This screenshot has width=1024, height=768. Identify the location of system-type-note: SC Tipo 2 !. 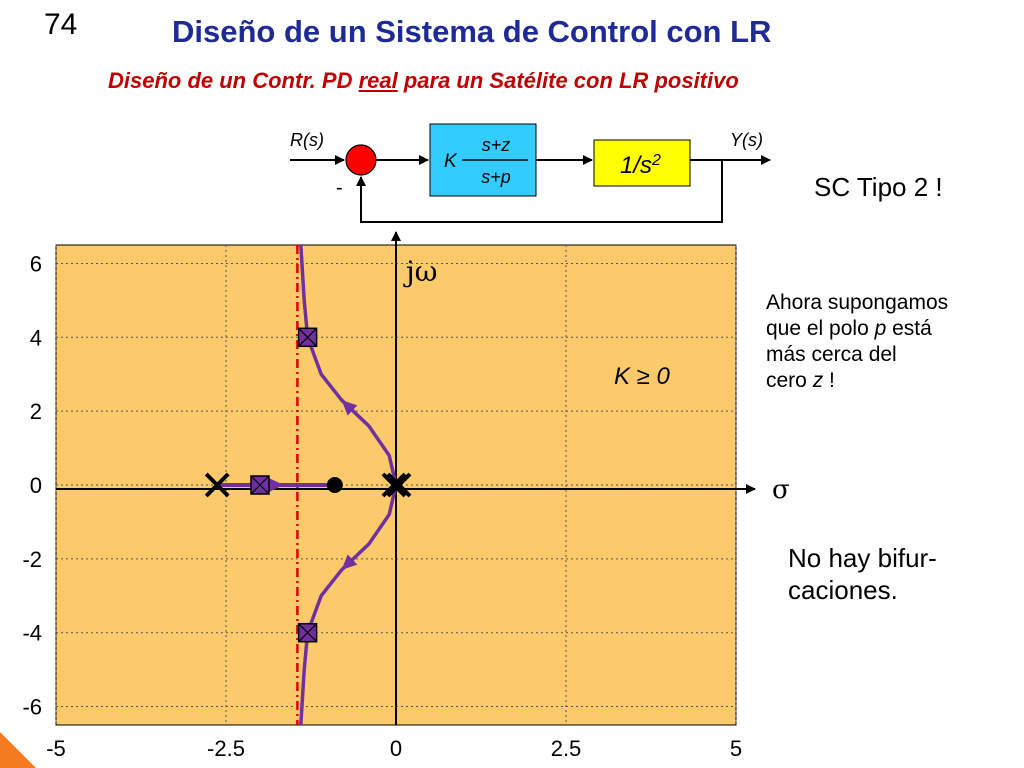
(878, 187).